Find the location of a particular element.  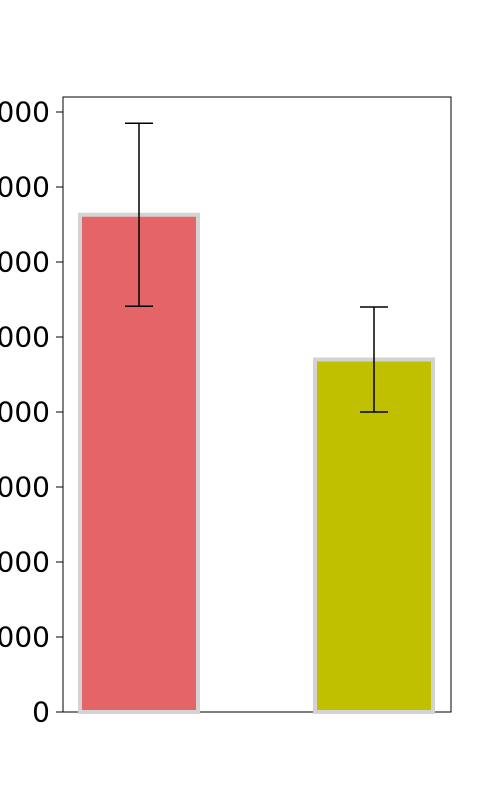

bar is located at coordinates (374, 535).